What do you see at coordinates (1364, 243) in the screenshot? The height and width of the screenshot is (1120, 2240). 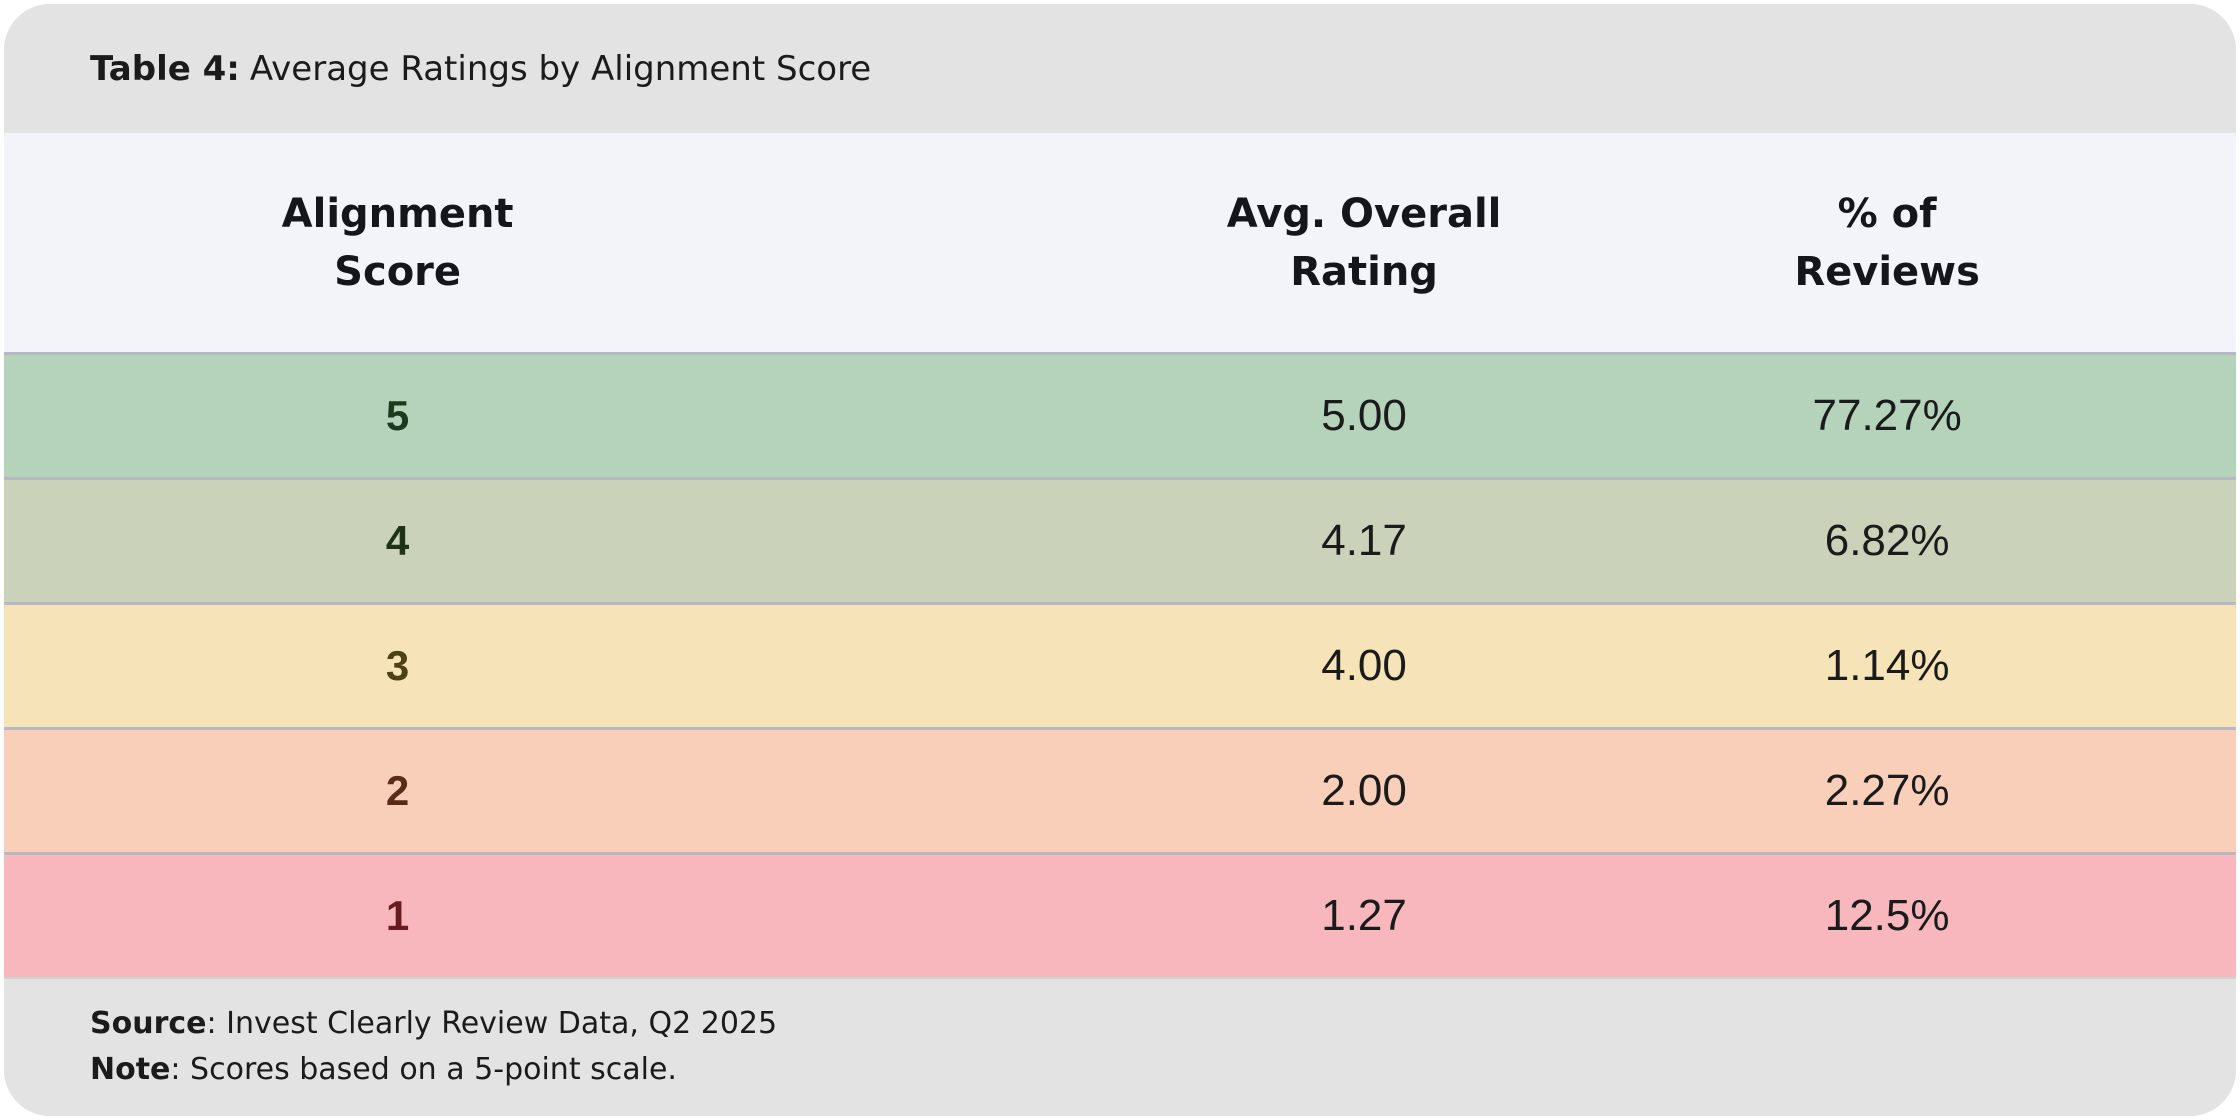 I see `column-header-avg-overall-rating: Avg. Overall Rating` at bounding box center [1364, 243].